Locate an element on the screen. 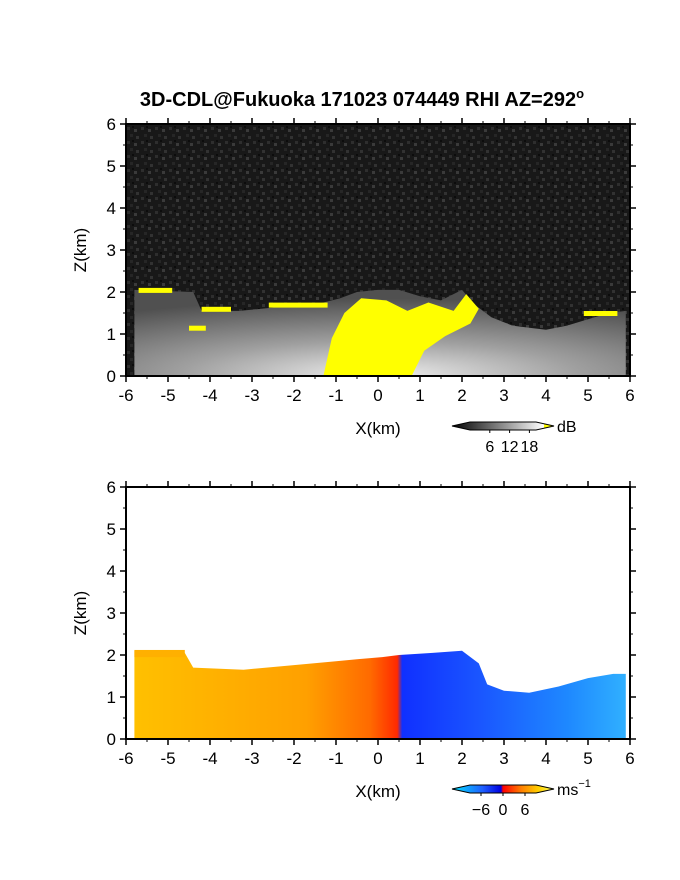 The image size is (680, 880). velocity-ylabel: Z(km) is located at coordinates (80, 613).